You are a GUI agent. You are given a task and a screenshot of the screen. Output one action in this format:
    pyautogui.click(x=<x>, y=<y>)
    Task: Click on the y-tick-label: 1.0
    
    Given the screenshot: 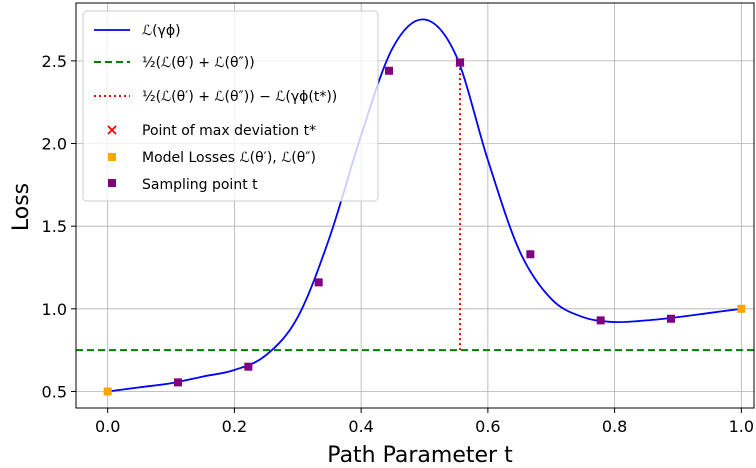 What is the action you would take?
    pyautogui.click(x=54, y=309)
    